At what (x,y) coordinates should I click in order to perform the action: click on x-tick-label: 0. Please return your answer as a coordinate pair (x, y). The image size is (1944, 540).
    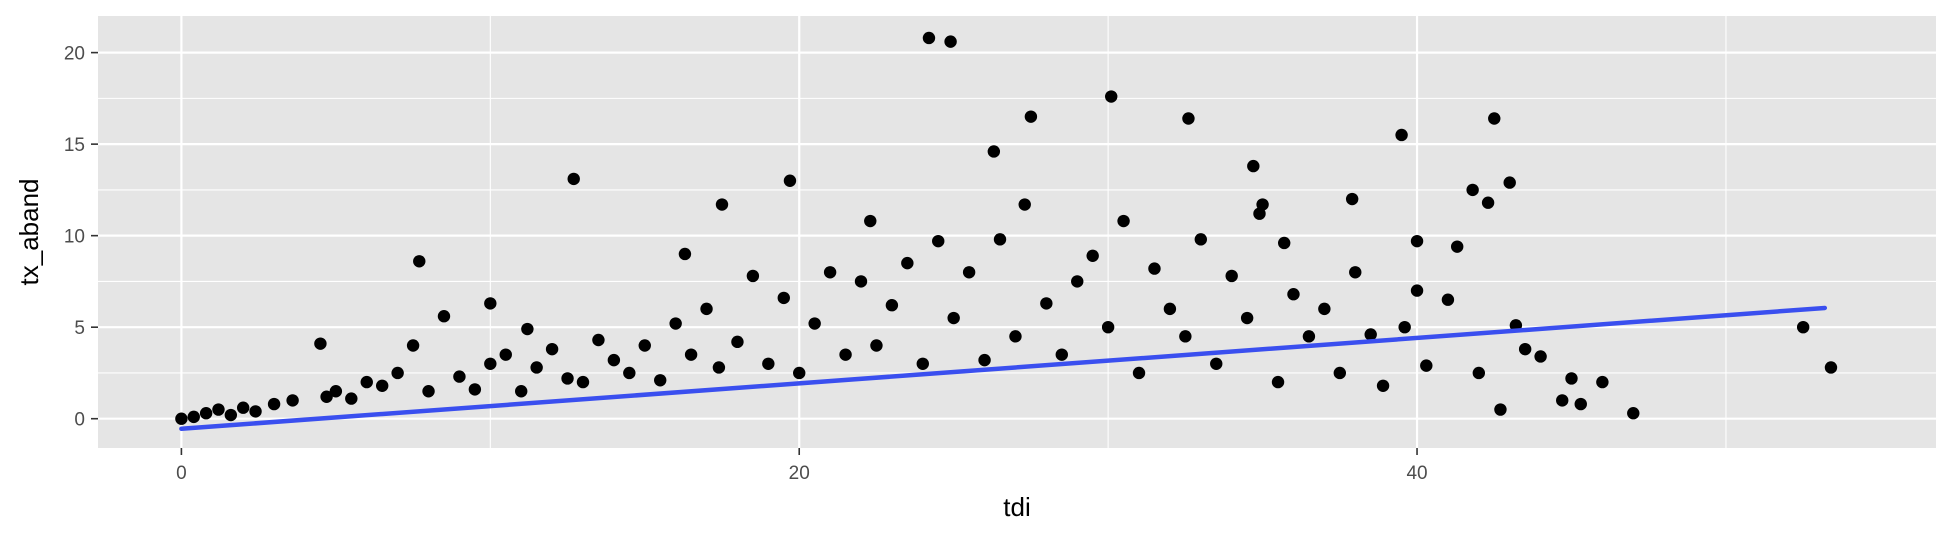
    Looking at the image, I should click on (181, 473).